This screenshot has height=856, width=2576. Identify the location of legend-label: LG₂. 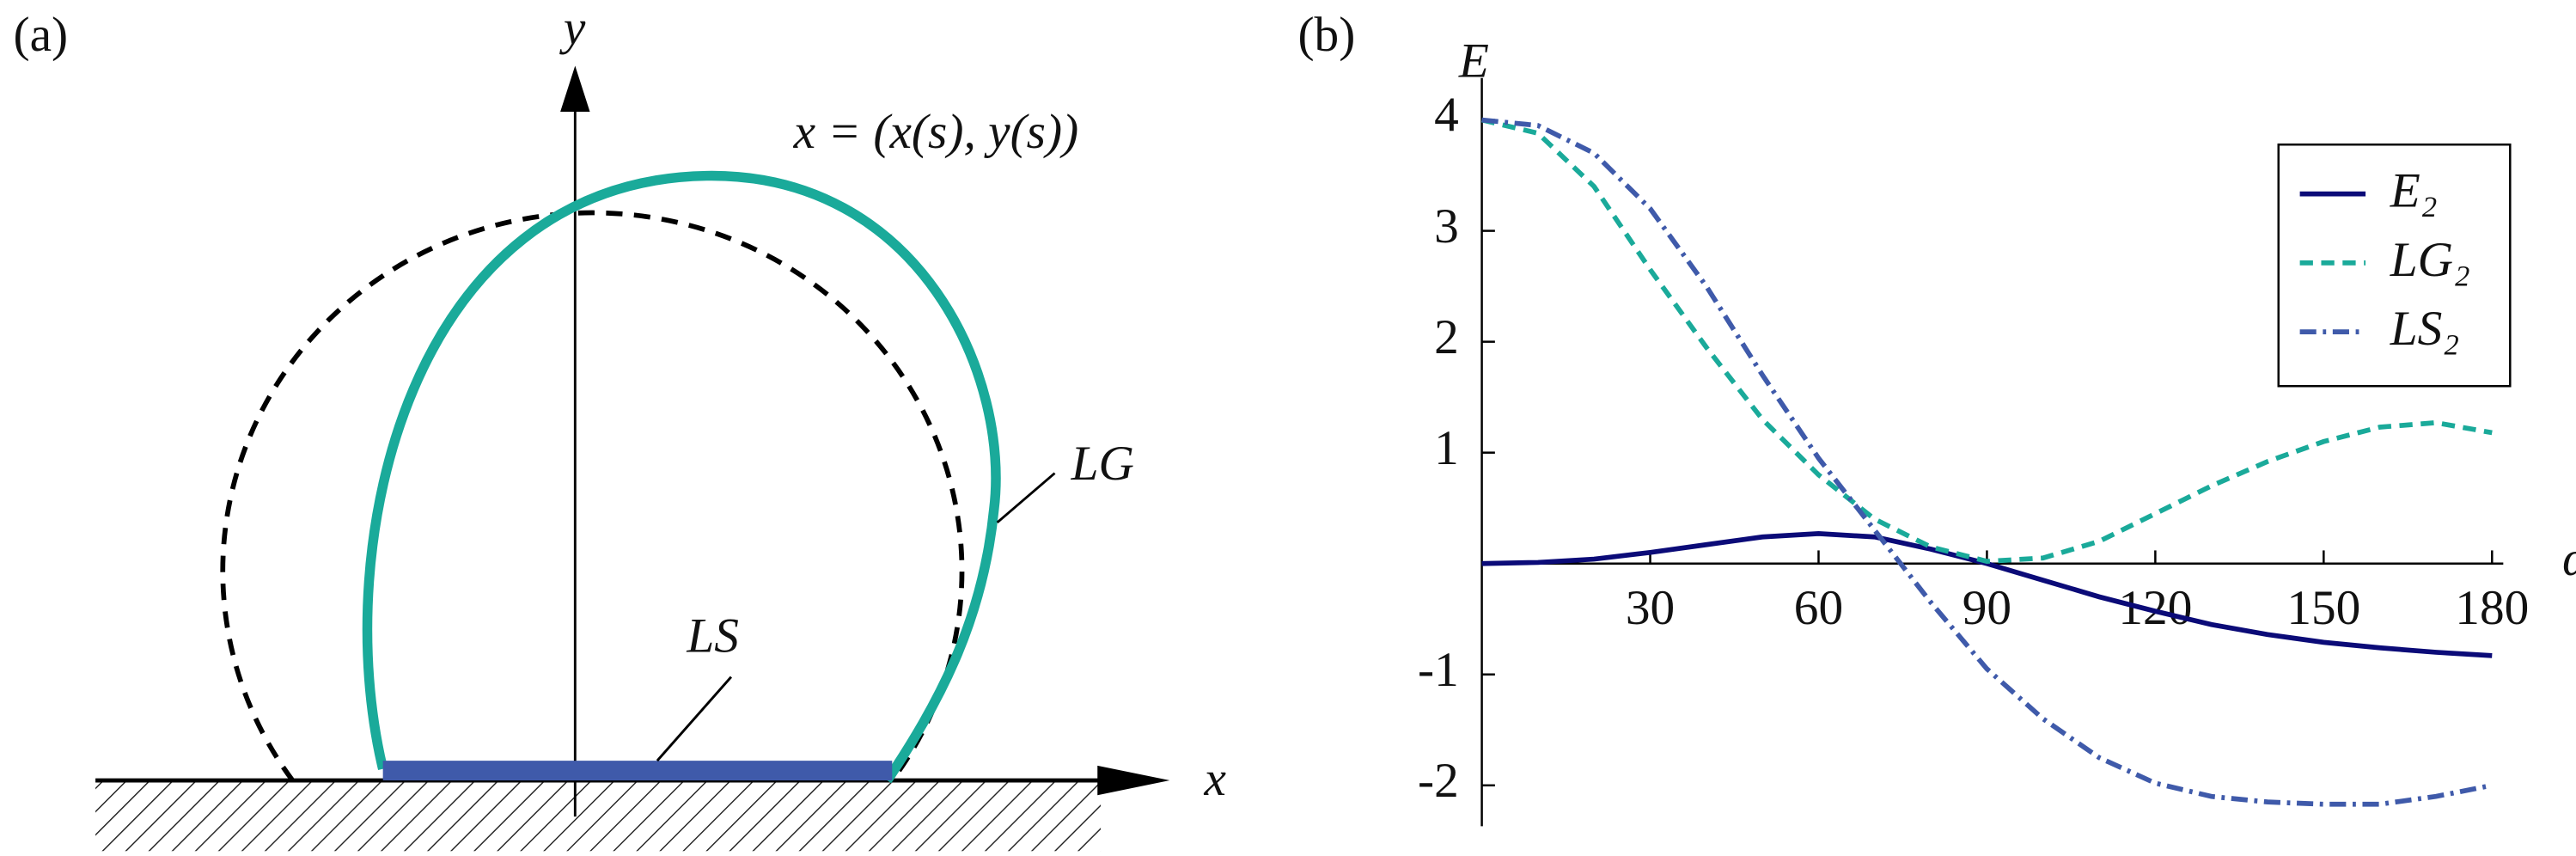
(2430, 260).